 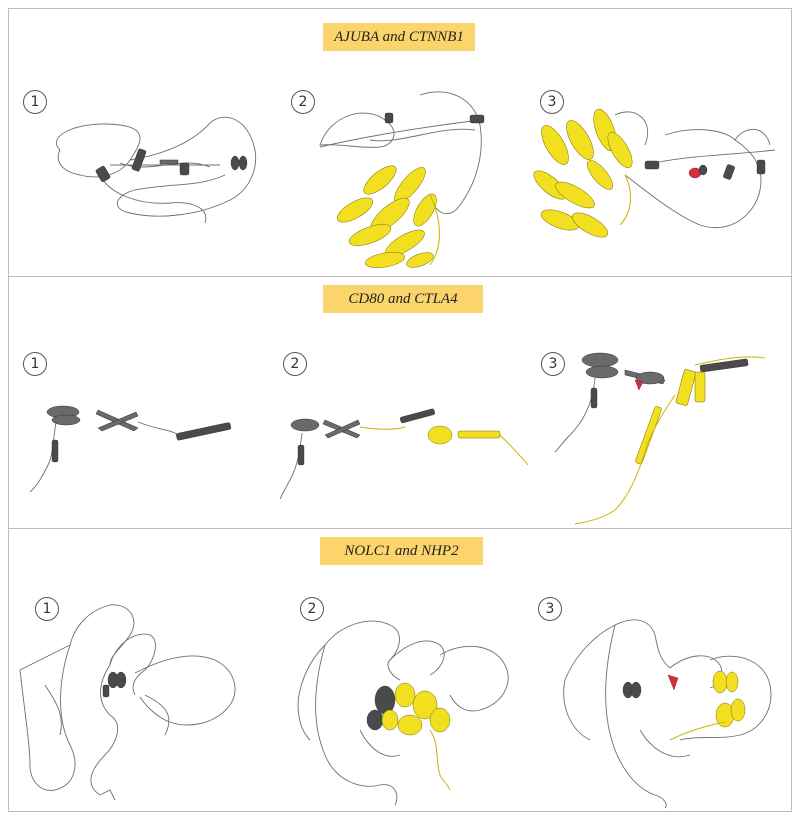 I want to click on panel-3-label-2: 2, so click(x=312, y=609).